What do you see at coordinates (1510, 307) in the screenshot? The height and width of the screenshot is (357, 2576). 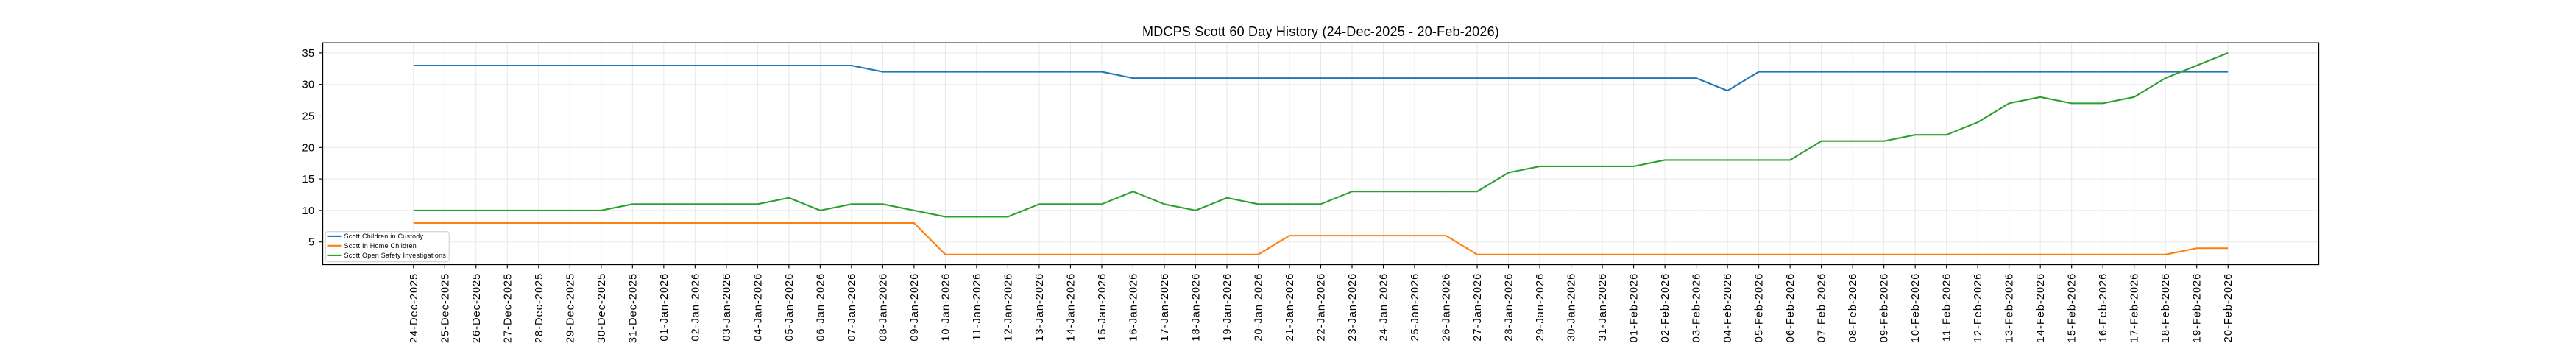 I see `svg-text: 28-Jan-2026` at bounding box center [1510, 307].